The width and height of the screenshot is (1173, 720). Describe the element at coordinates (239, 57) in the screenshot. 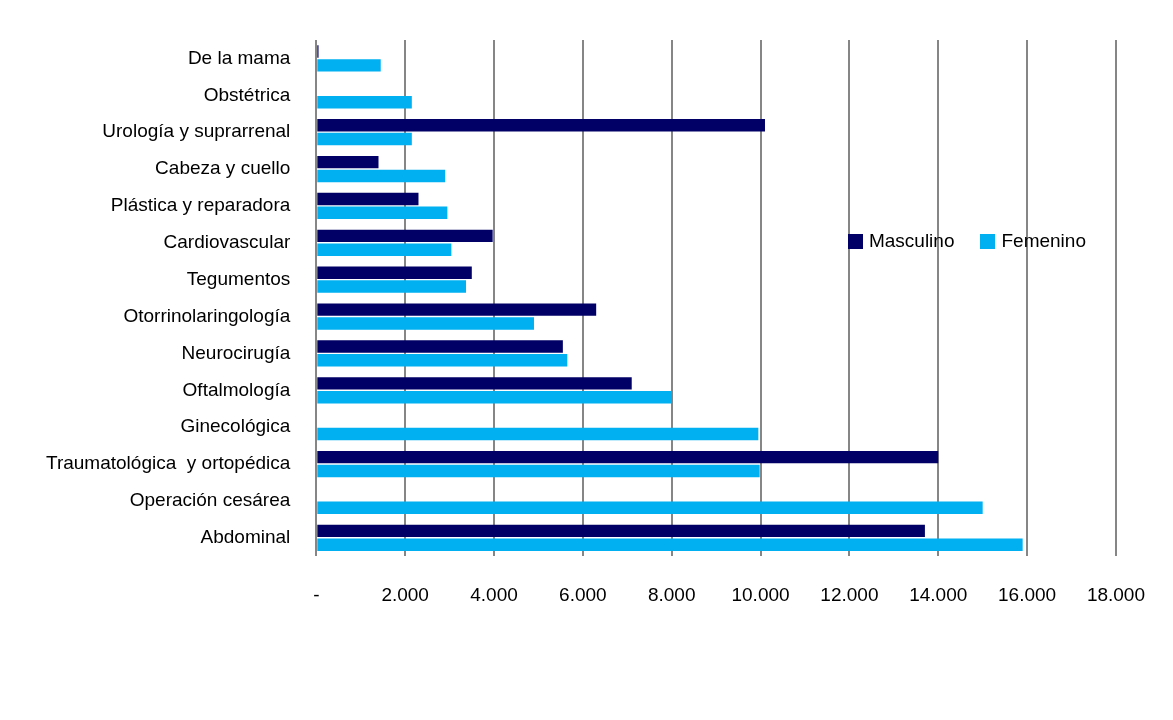

I see `y-tick-label: De la mama` at that location.